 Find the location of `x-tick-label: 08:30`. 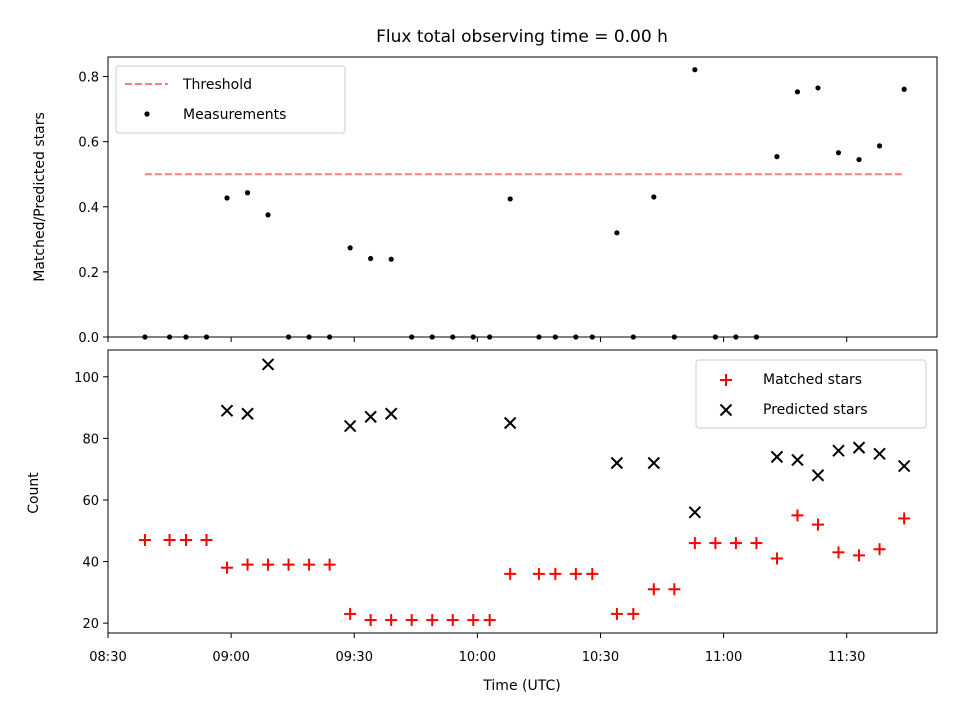

x-tick-label: 08:30 is located at coordinates (107, 657).